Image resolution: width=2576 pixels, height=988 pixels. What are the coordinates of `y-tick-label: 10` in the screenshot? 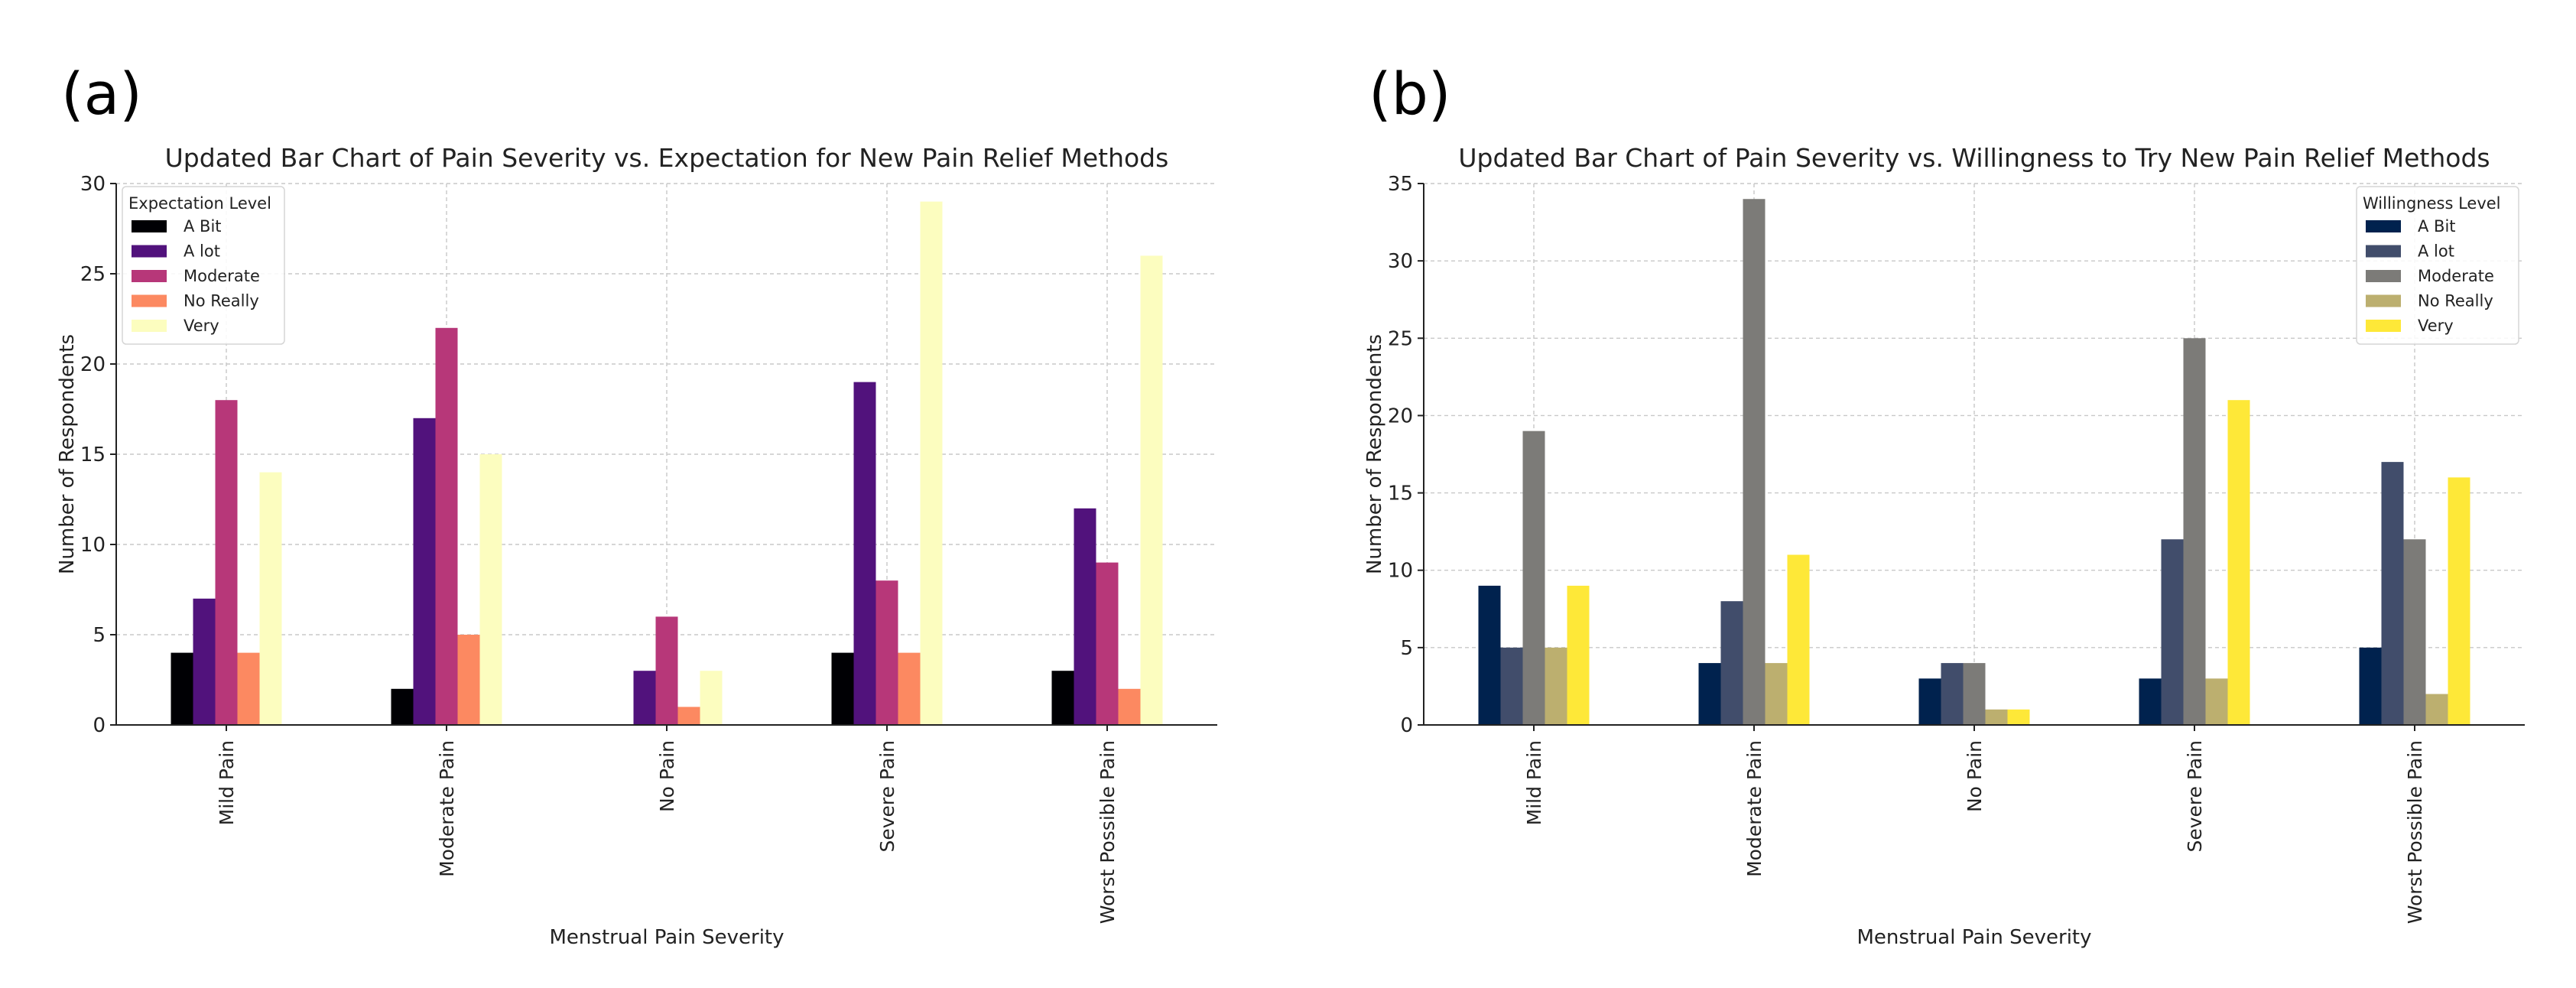 It's located at (93, 545).